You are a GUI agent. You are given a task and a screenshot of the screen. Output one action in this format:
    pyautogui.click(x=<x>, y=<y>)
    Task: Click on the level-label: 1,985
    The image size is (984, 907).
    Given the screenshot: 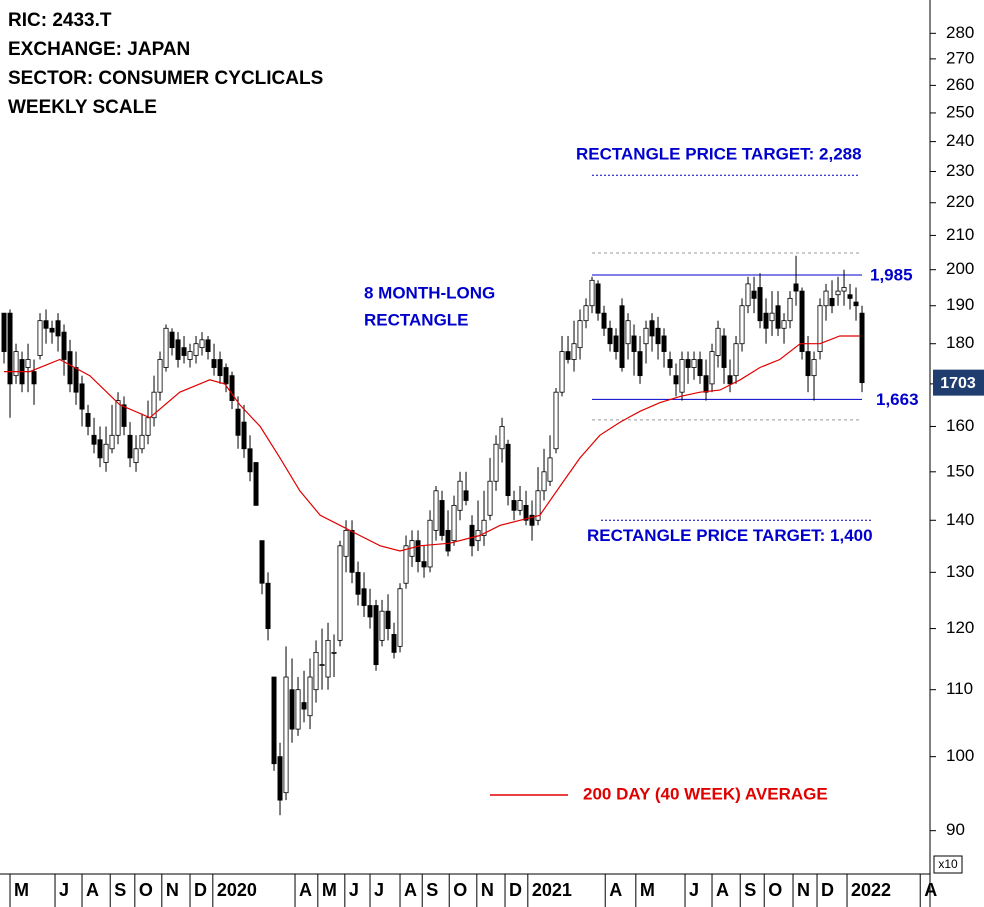 What is the action you would take?
    pyautogui.click(x=891, y=274)
    